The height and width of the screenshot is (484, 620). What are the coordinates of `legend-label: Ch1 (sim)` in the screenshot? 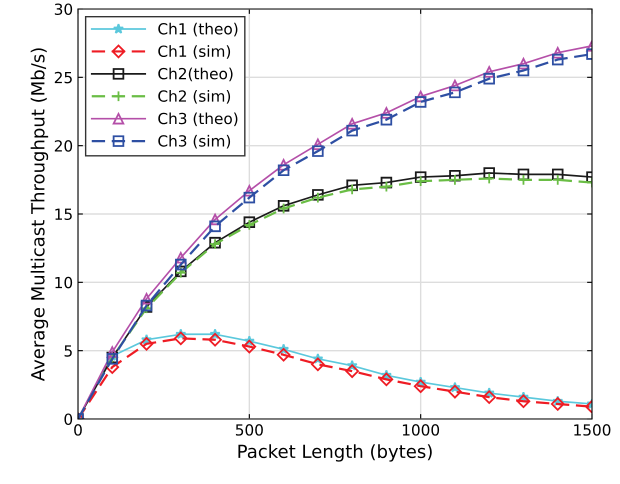 It's located at (194, 52).